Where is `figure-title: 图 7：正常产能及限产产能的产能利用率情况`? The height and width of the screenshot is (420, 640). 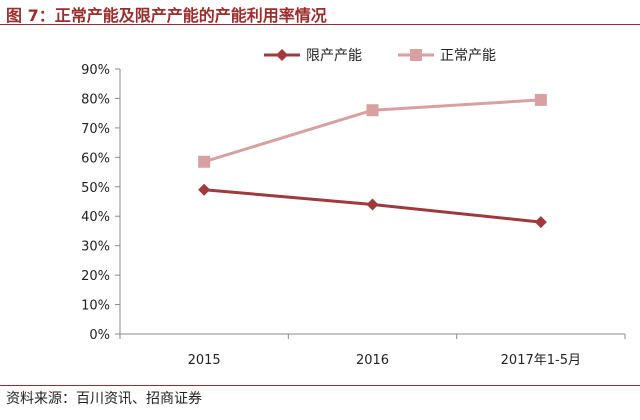 figure-title: 图 7：正常产能及限产产能的产能利用率情况 is located at coordinates (166, 15).